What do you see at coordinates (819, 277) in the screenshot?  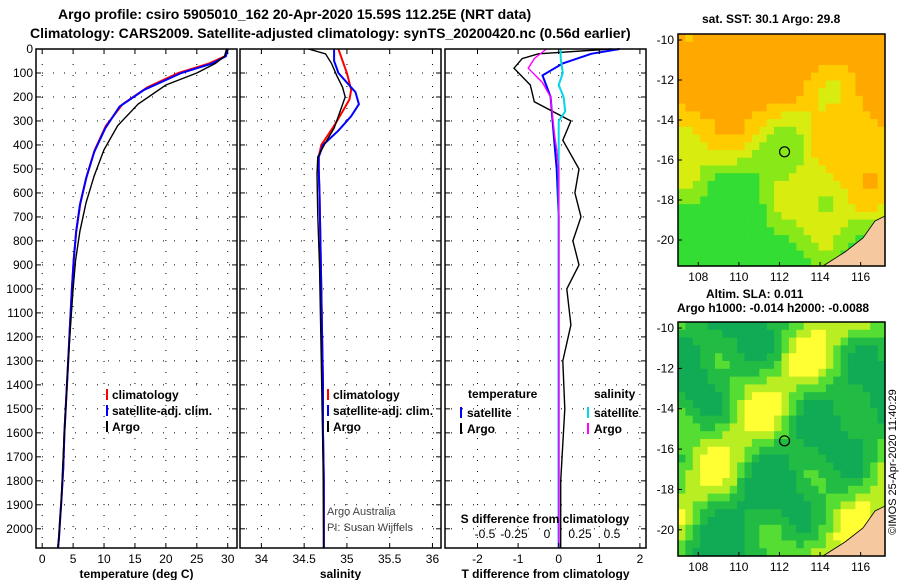 I see `x-tick-label: 114` at bounding box center [819, 277].